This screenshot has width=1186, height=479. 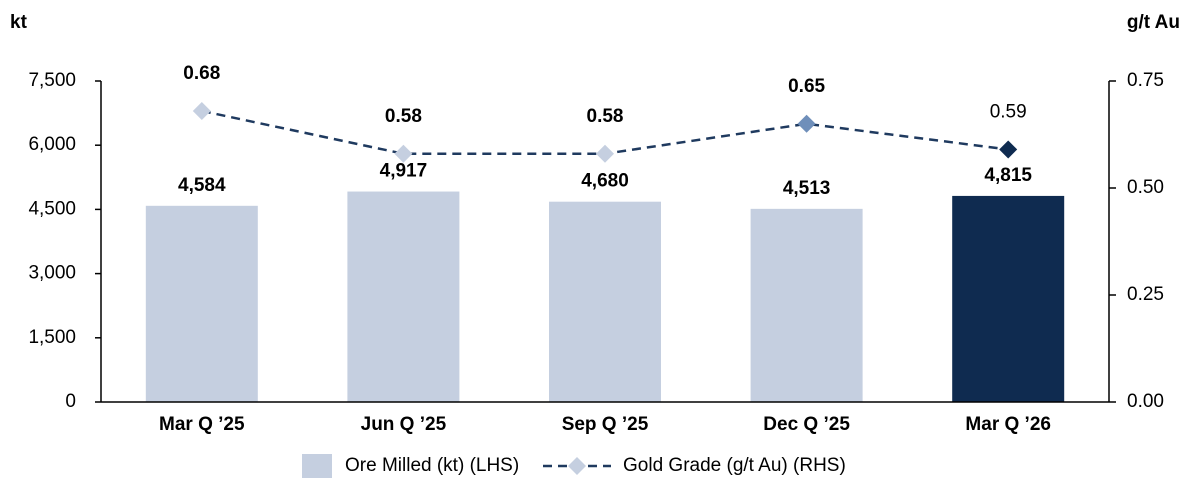 I want to click on legend-swatch, so click(x=317, y=466).